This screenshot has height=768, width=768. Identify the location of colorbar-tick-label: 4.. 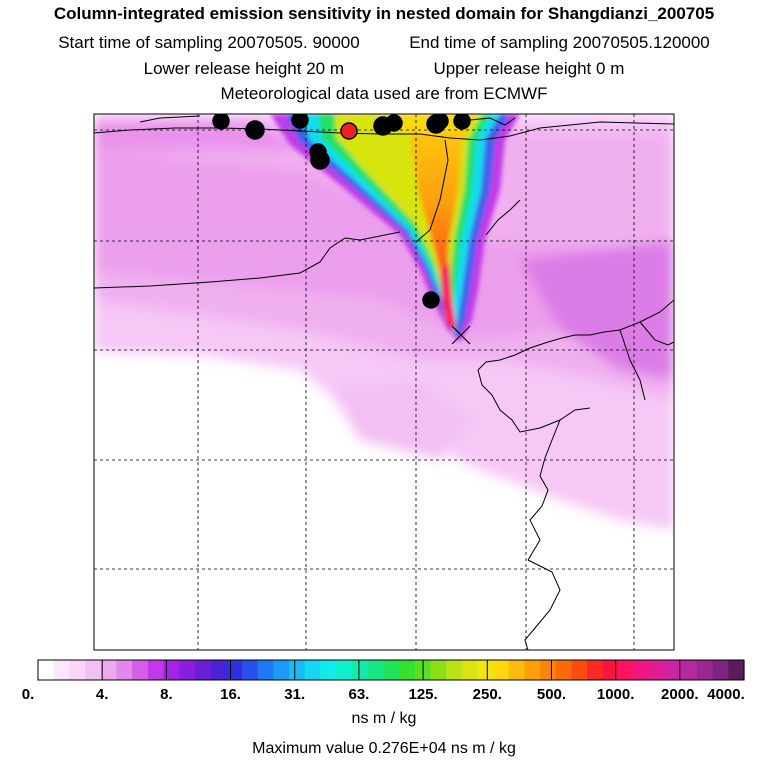
(102, 694).